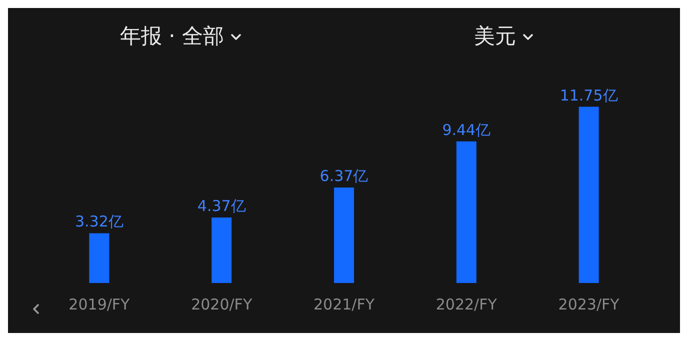 The width and height of the screenshot is (688, 341). Describe the element at coordinates (589, 95) in the screenshot. I see `data-label: 11.75亿` at that location.